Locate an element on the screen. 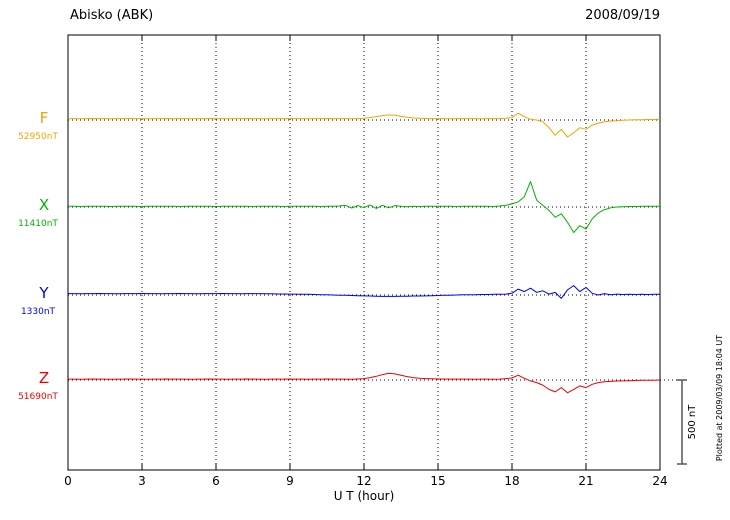 The width and height of the screenshot is (730, 520). x-tick-label: 3 is located at coordinates (142, 481).